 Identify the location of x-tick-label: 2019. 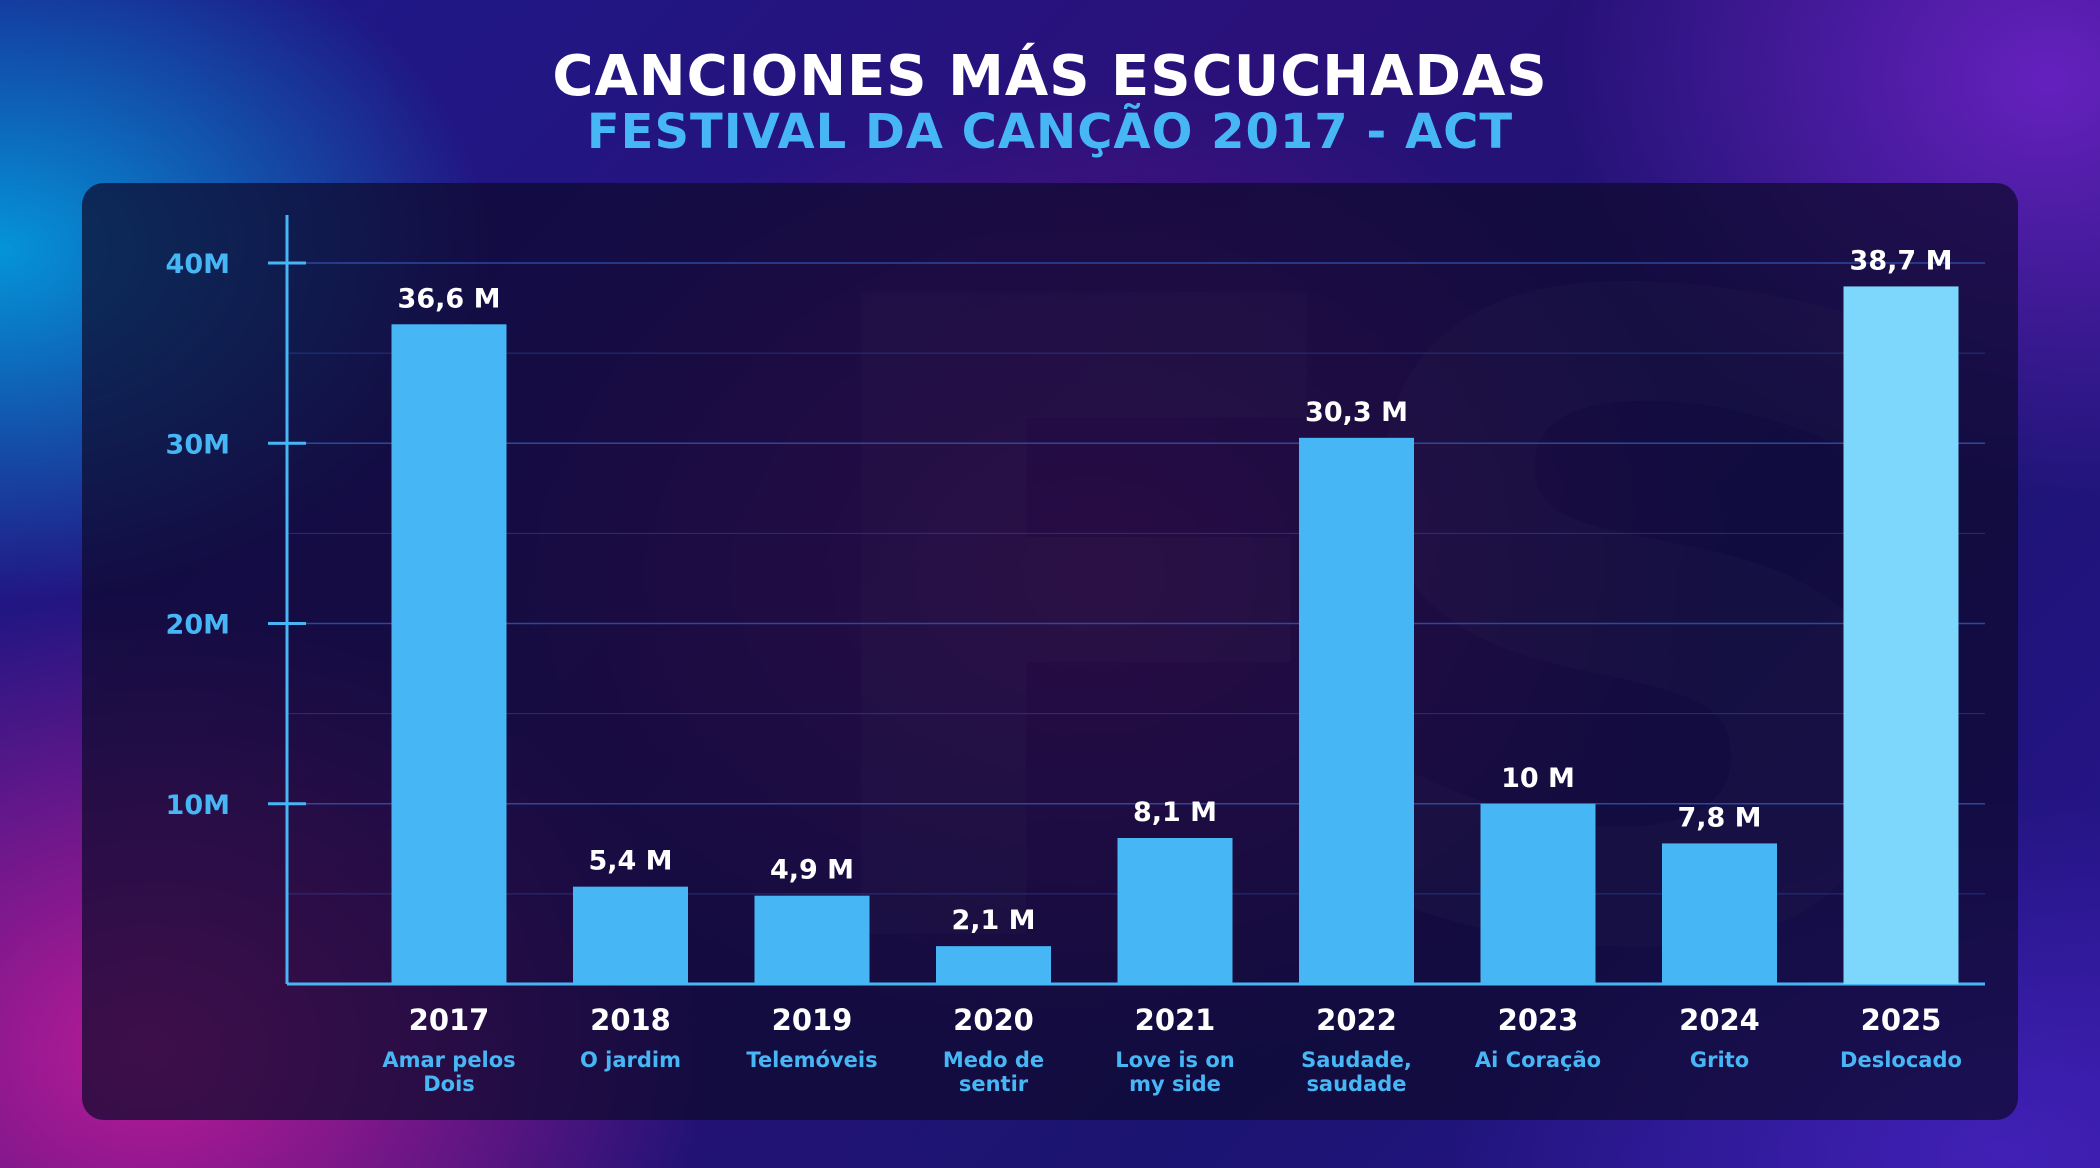
(812, 1020).